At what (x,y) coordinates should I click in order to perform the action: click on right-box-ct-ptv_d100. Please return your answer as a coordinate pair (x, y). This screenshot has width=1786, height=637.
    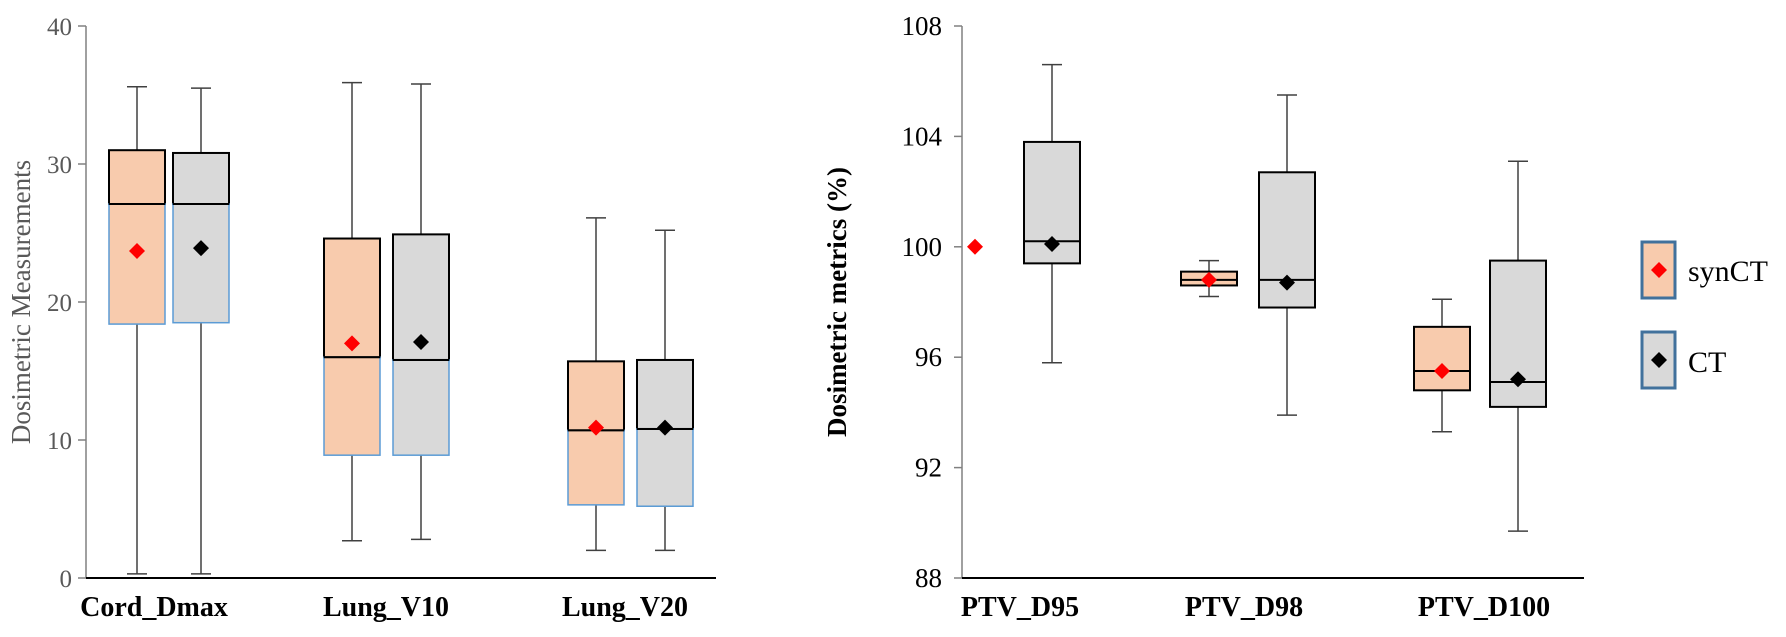
    Looking at the image, I should click on (1518, 346).